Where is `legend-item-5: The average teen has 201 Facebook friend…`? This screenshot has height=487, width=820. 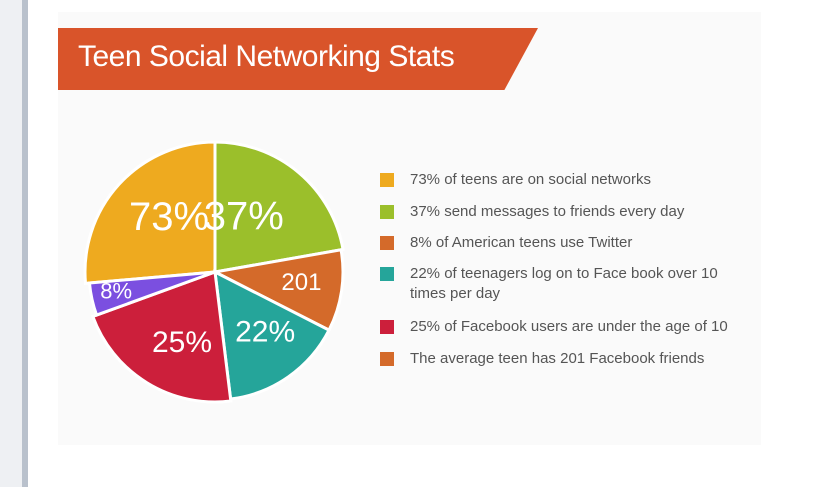
legend-item-5: The average teen has 201 Facebook friend… is located at coordinates (565, 359).